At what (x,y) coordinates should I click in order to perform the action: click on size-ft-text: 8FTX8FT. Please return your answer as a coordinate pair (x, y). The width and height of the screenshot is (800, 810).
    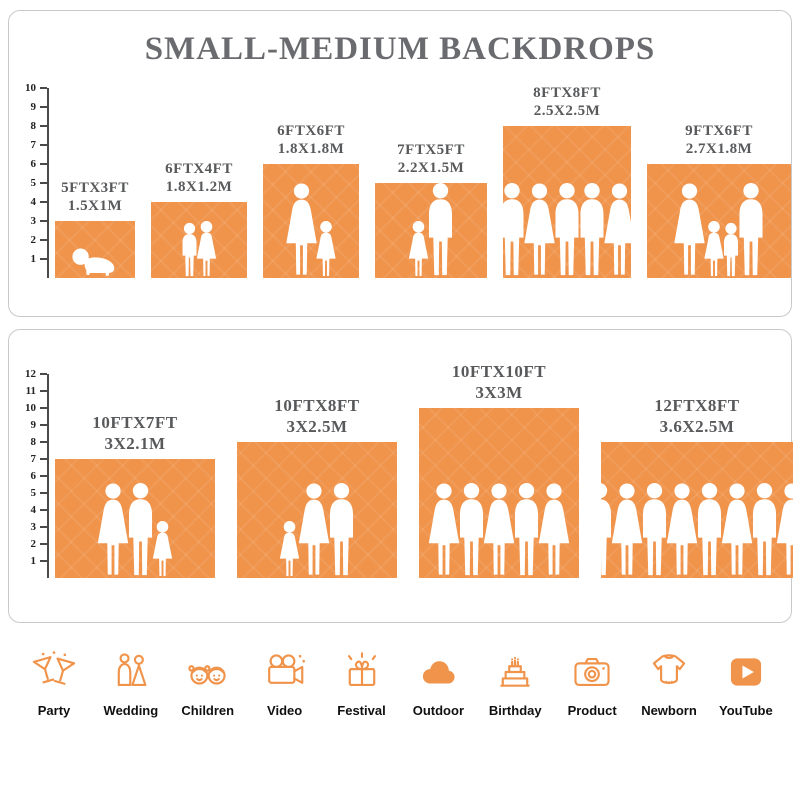
    Looking at the image, I should click on (567, 92).